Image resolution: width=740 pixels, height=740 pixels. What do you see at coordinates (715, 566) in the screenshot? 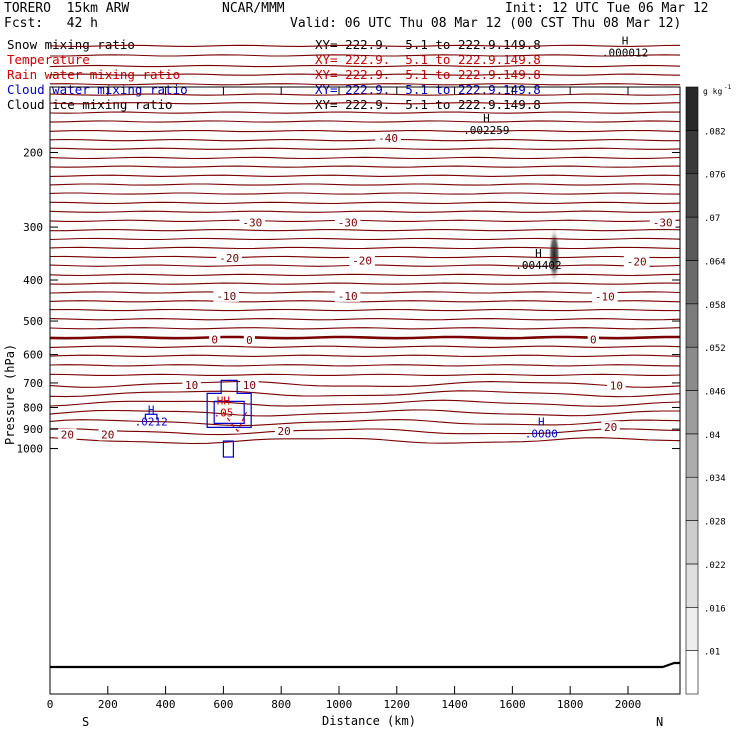
I see `colorbar-tick-label: .022` at bounding box center [715, 566].